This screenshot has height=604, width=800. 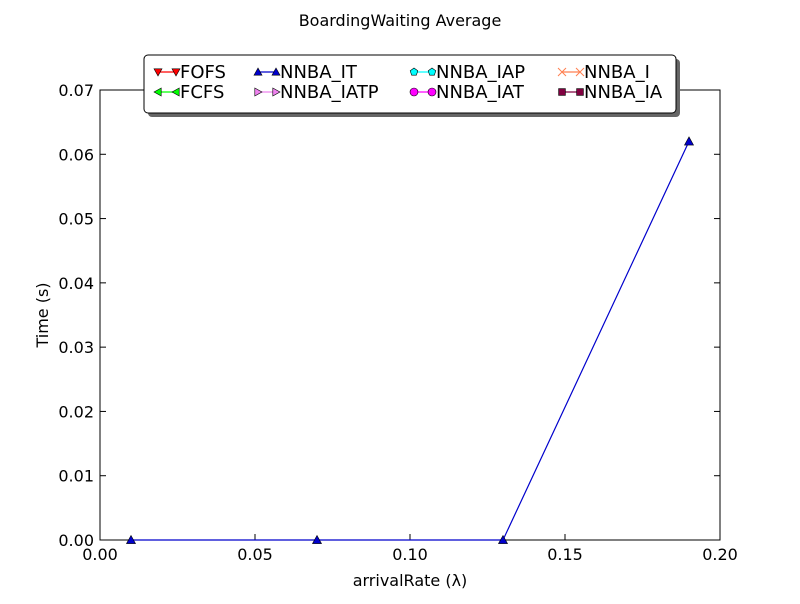 I want to click on legend-label: FOFS, so click(x=203, y=72).